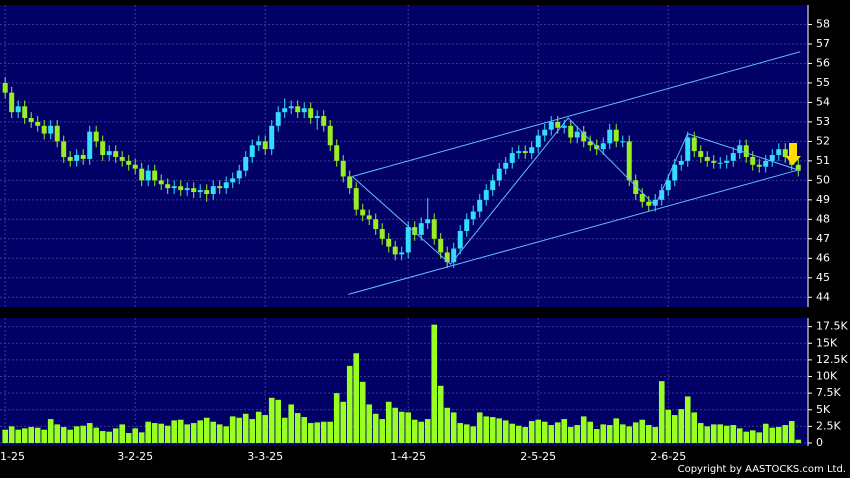  I want to click on y-tick-label: 44, so click(823, 296).